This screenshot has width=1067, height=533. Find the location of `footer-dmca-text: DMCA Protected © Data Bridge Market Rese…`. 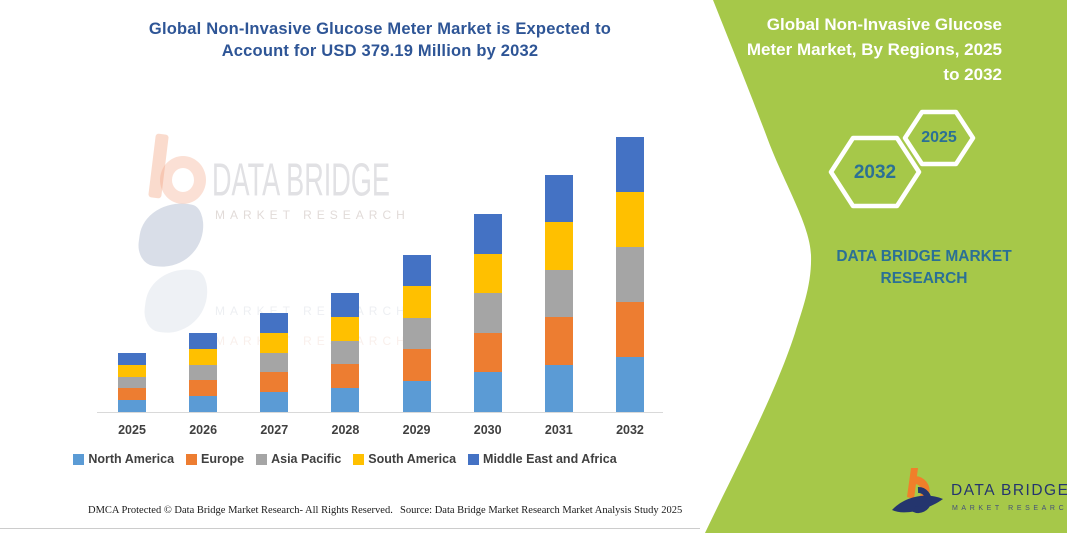

footer-dmca-text: DMCA Protected © Data Bridge Market Rese… is located at coordinates (240, 510).